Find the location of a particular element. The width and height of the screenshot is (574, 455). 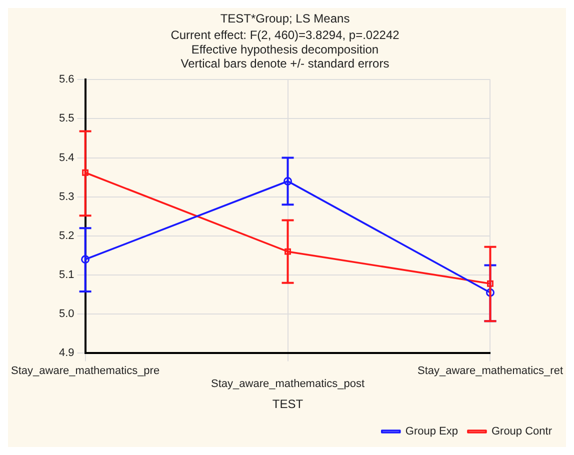

y-tick-label: 5.3 is located at coordinates (66, 196).